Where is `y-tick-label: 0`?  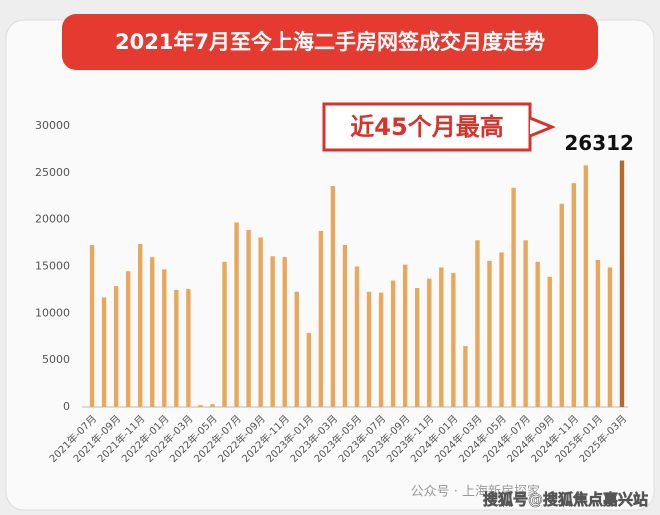
y-tick-label: 0 is located at coordinates (66, 406).